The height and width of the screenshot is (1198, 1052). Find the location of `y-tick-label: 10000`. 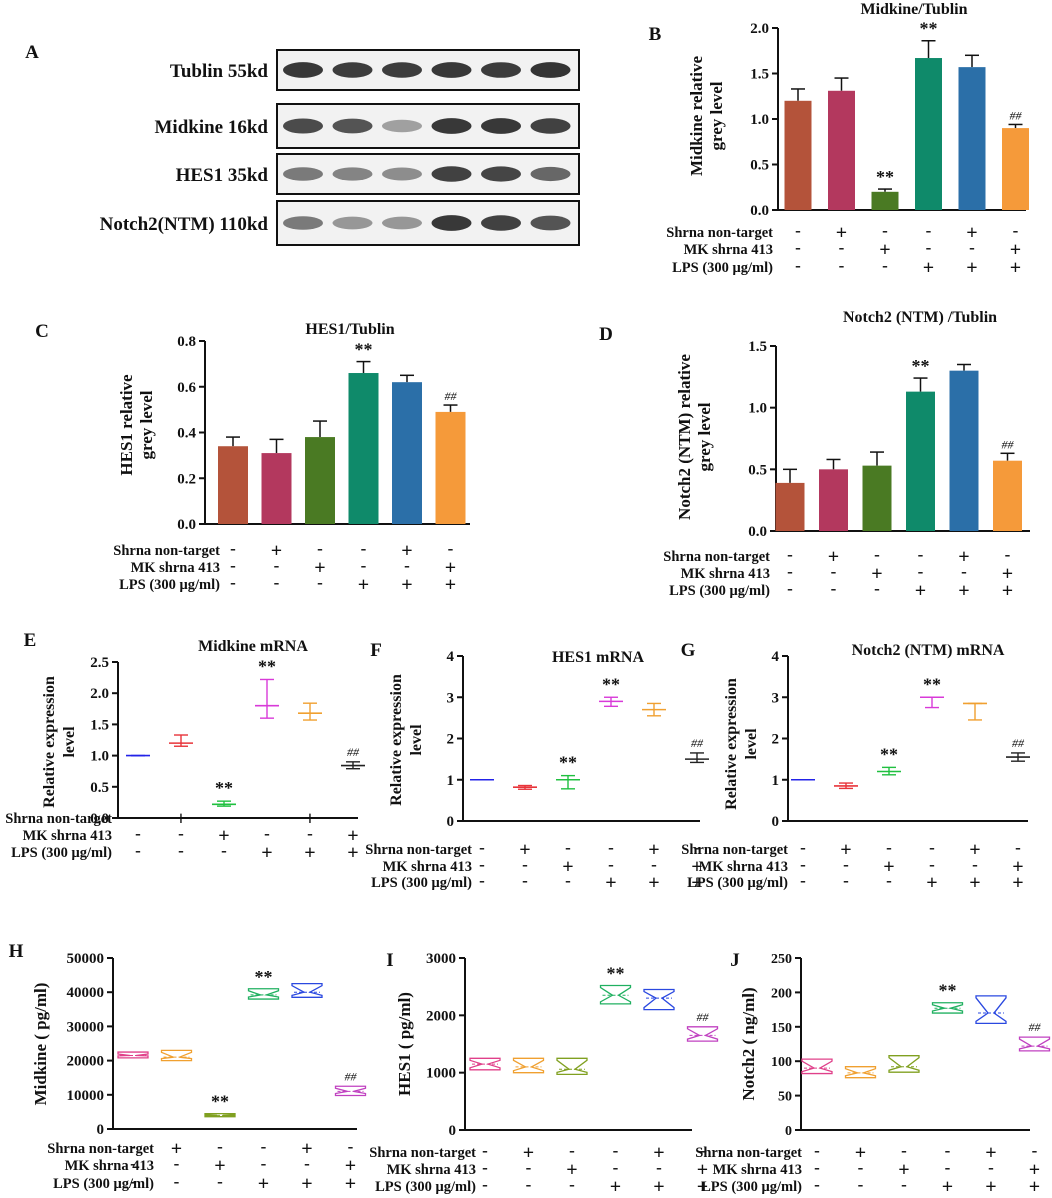

y-tick-label: 10000 is located at coordinates (86, 1096).